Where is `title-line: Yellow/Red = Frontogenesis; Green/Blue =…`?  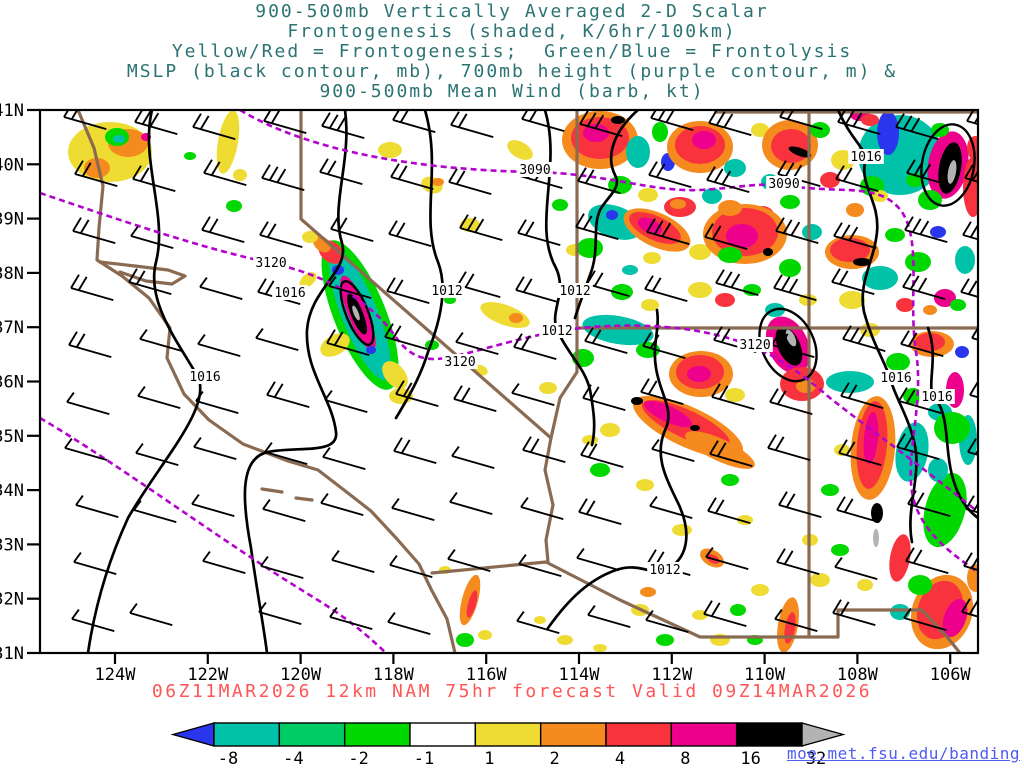 title-line: Yellow/Red = Frontogenesis; Green/Blue =… is located at coordinates (512, 51).